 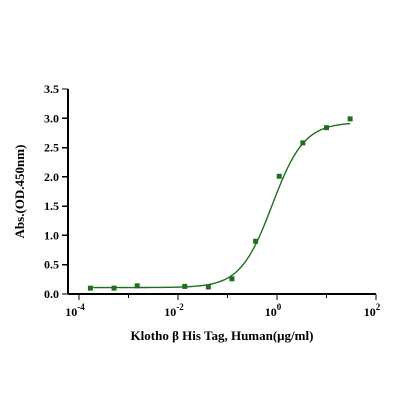 I want to click on y-tick-label: 2.5, so click(x=51, y=148).